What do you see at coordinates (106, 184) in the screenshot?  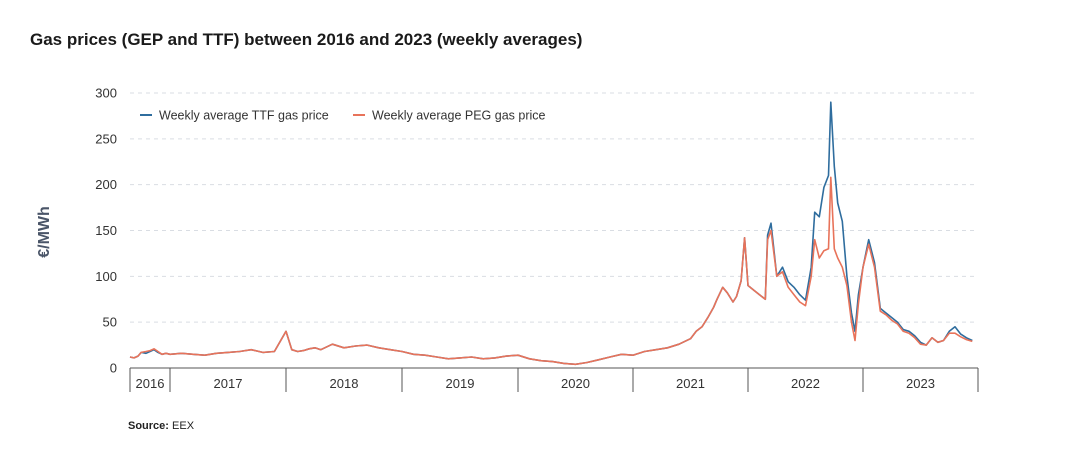 I see `y-tick-label: 200` at bounding box center [106, 184].